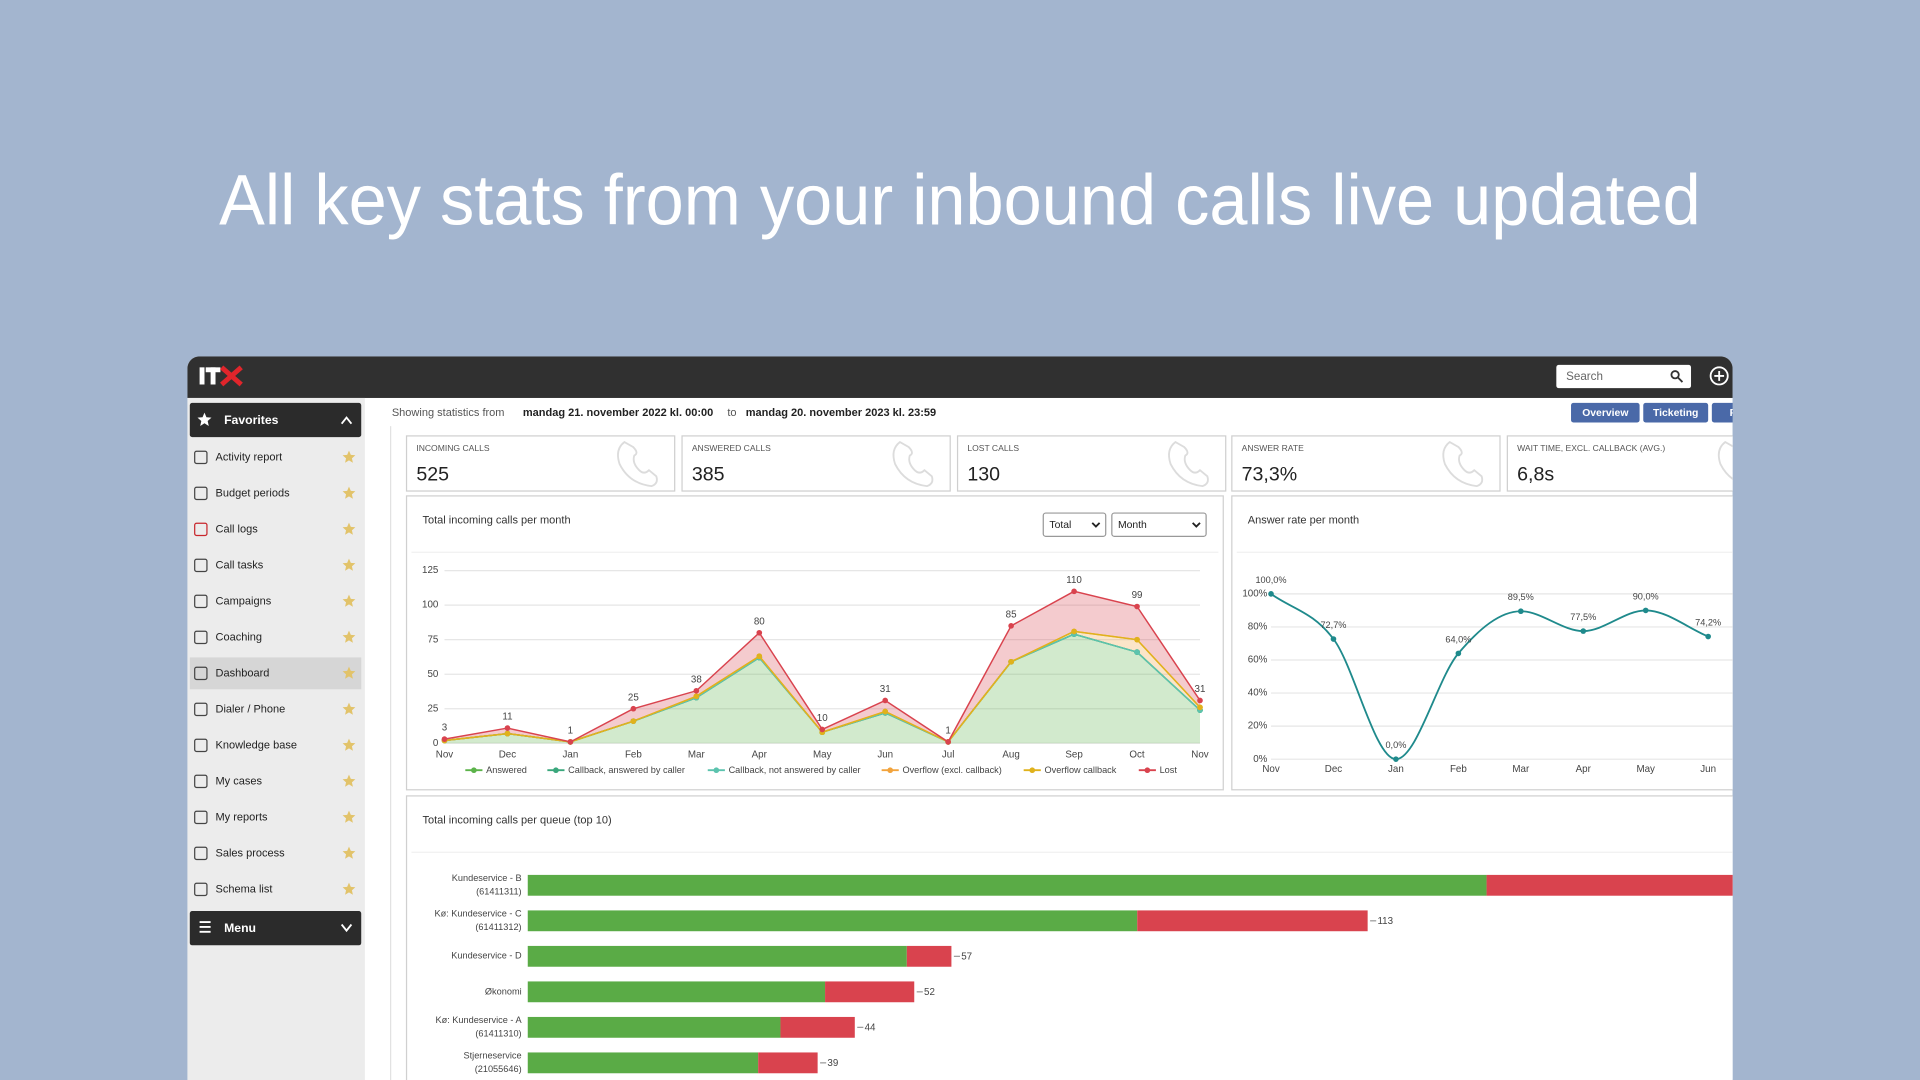 This screenshot has width=1920, height=1080. Describe the element at coordinates (731, 448) in the screenshot. I see `kpi-label: ANSWERED CALLS` at that location.